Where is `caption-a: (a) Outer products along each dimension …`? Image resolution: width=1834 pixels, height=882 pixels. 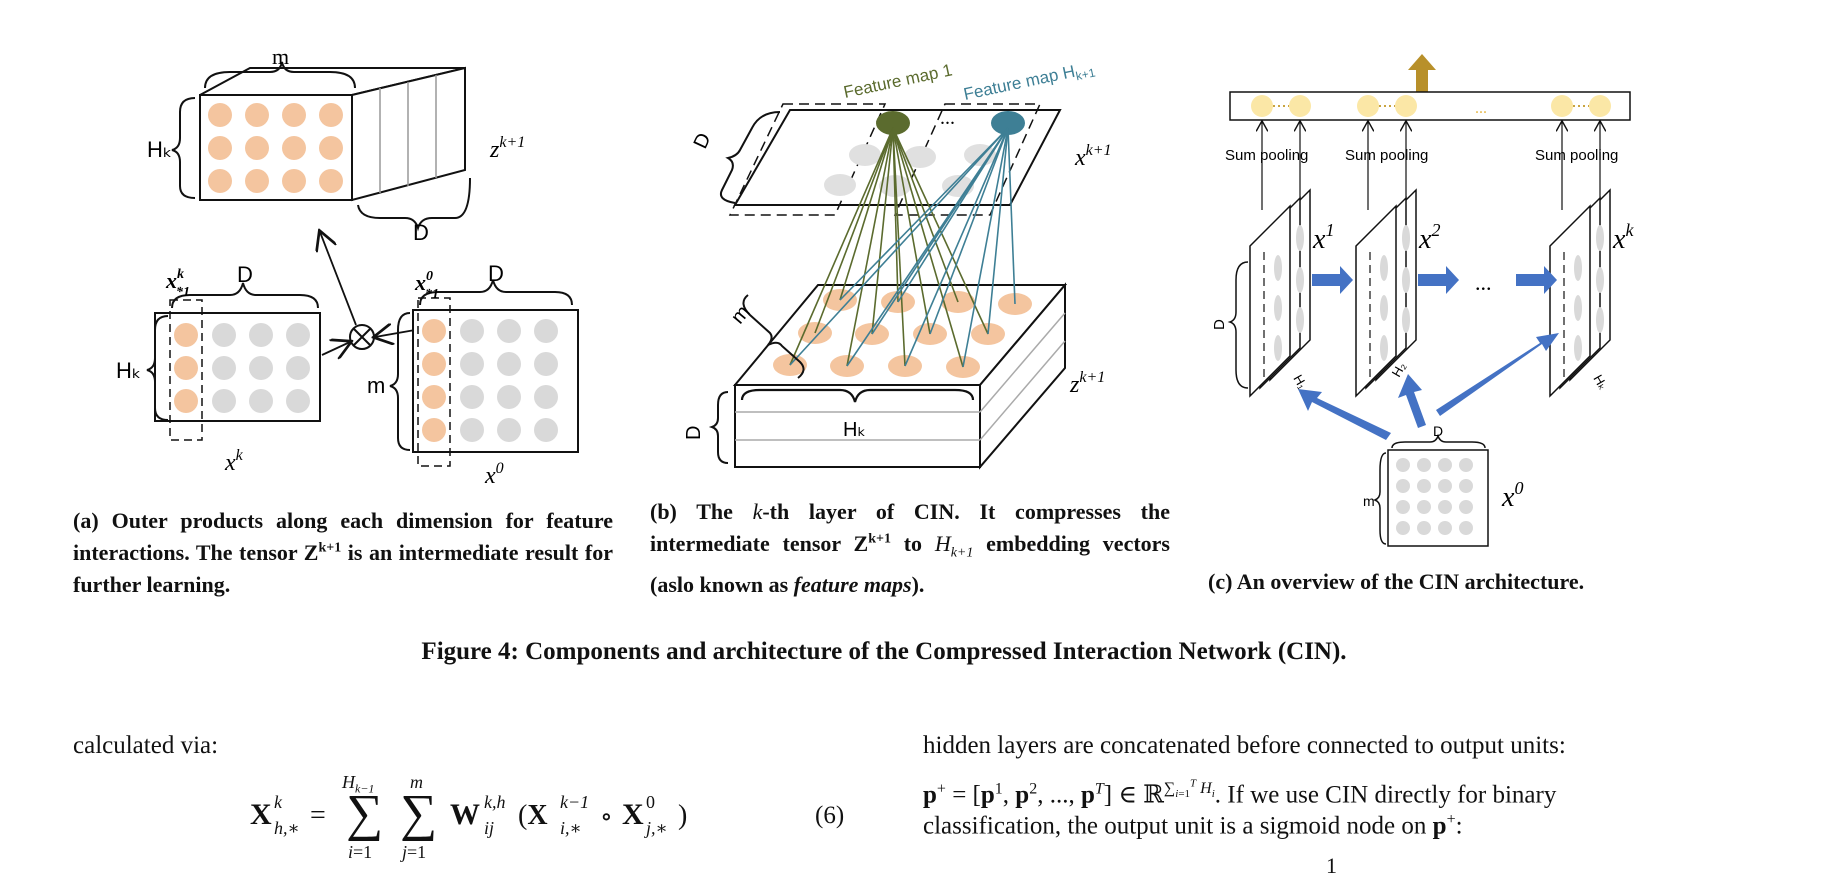
caption-a: (a) Outer products along each dimension … is located at coordinates (343, 552).